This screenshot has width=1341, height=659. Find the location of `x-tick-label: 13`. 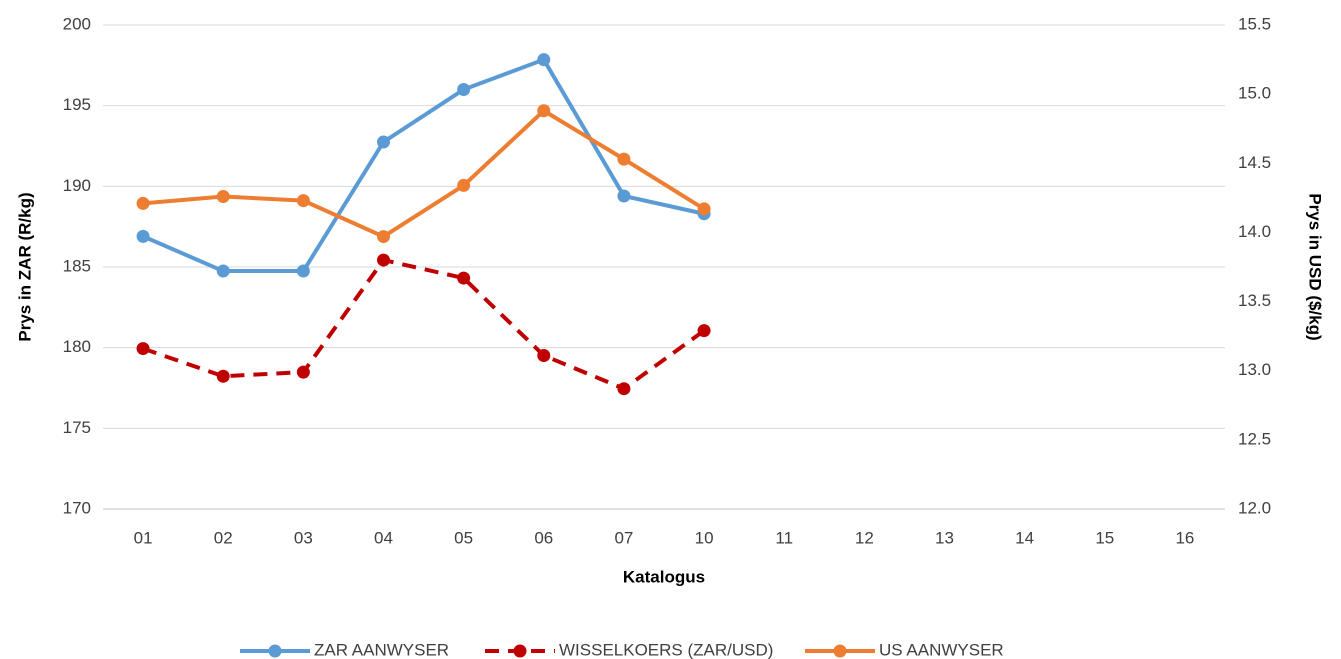

x-tick-label: 13 is located at coordinates (944, 537).